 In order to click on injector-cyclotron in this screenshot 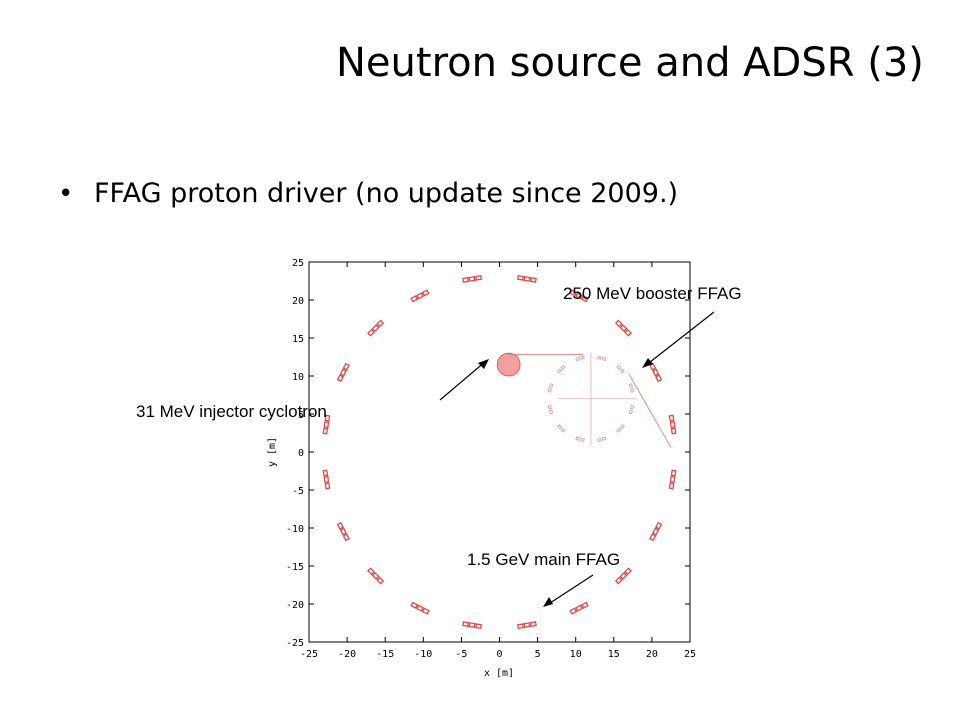, I will do `click(508, 364)`.